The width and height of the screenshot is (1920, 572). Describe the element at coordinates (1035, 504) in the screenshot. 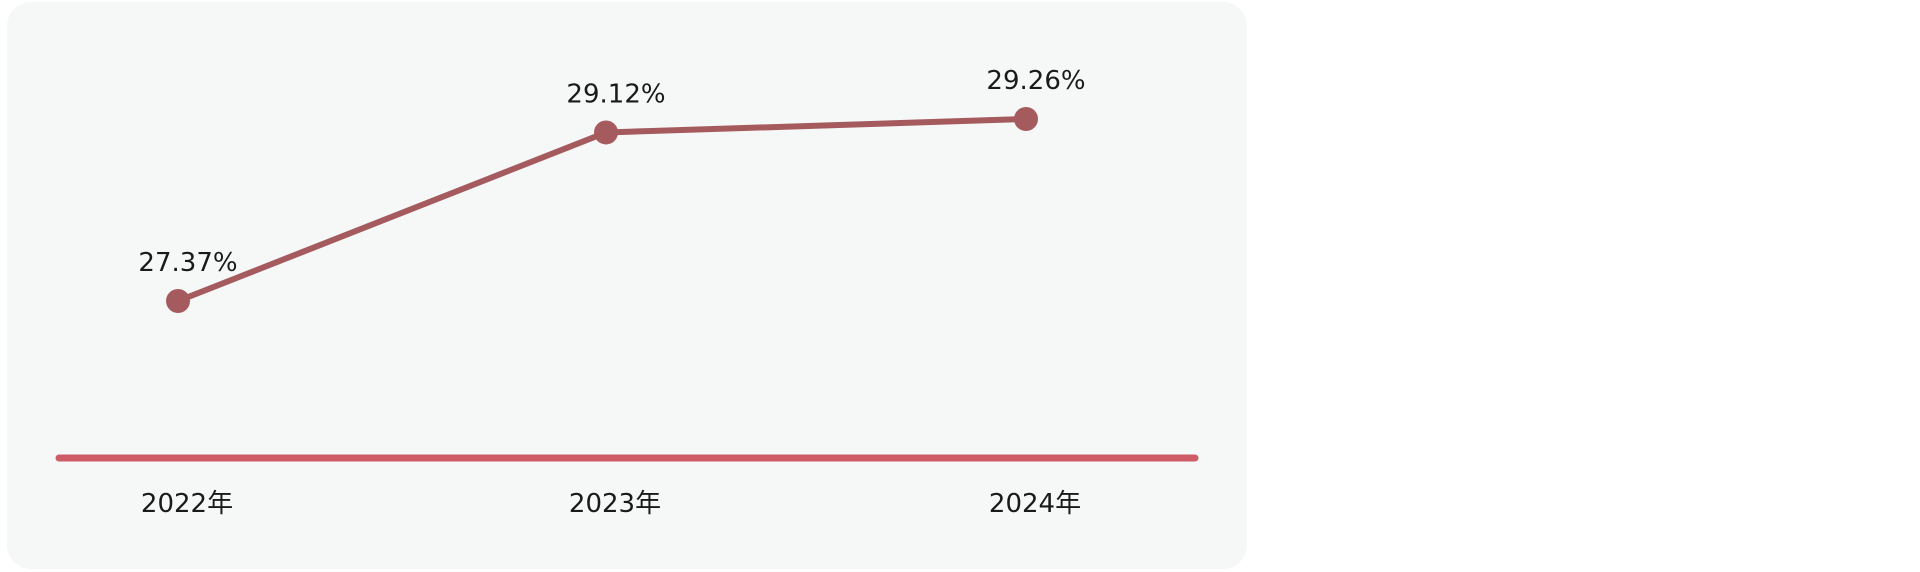

I see `x-tick-label: 2024年` at that location.